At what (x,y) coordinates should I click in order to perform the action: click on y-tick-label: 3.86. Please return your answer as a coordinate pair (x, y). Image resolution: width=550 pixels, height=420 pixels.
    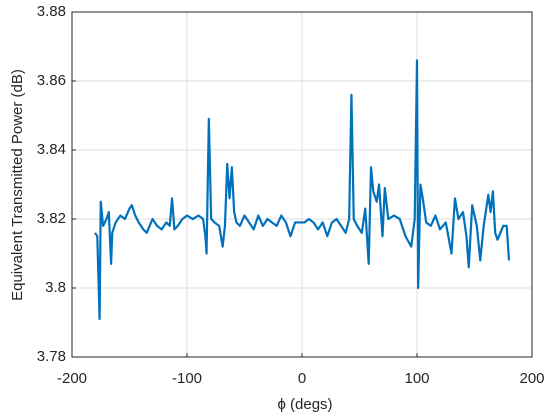
    Looking at the image, I should click on (51, 80).